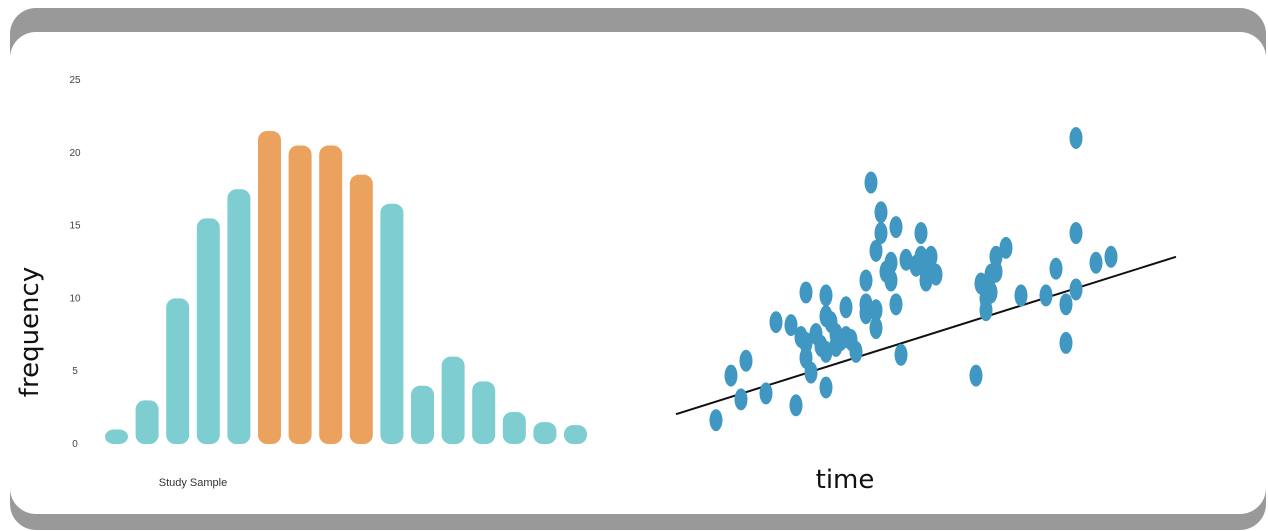 Image resolution: width=1268 pixels, height=531 pixels. Describe the element at coordinates (75, 80) in the screenshot. I see `y-tick-label: 25` at that location.